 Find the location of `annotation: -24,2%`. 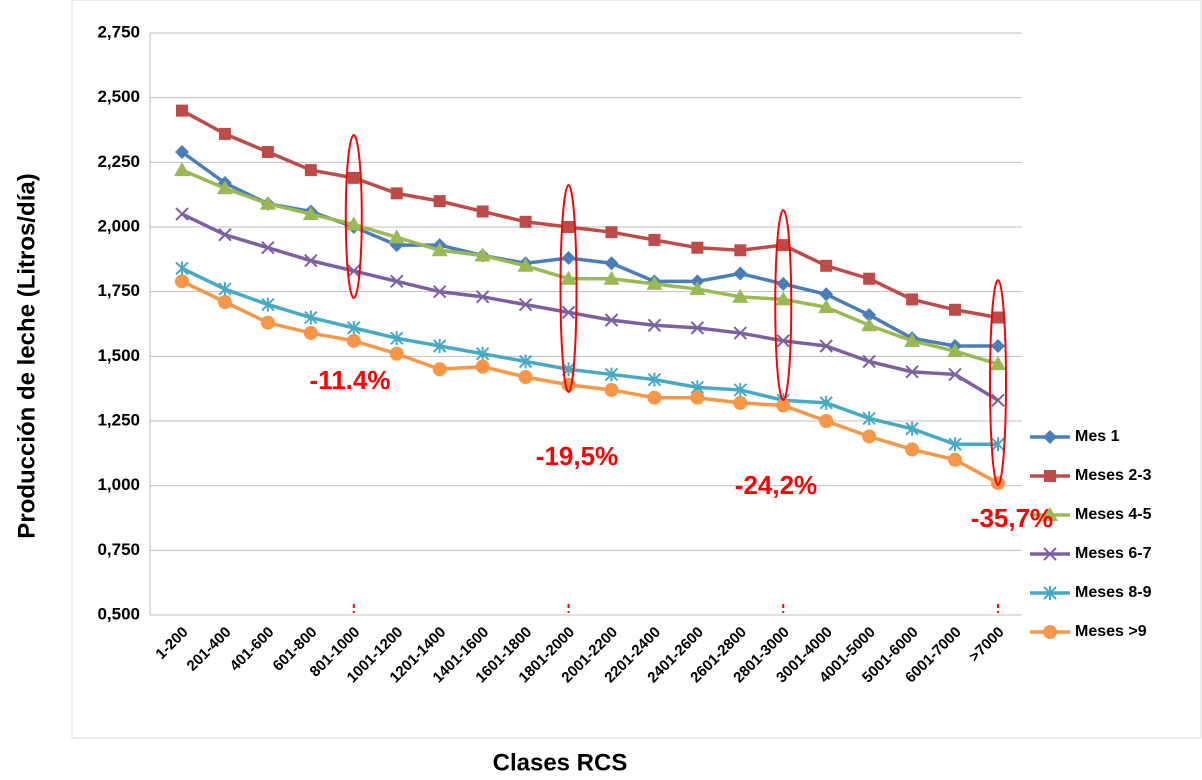

annotation: -24,2% is located at coordinates (776, 485).